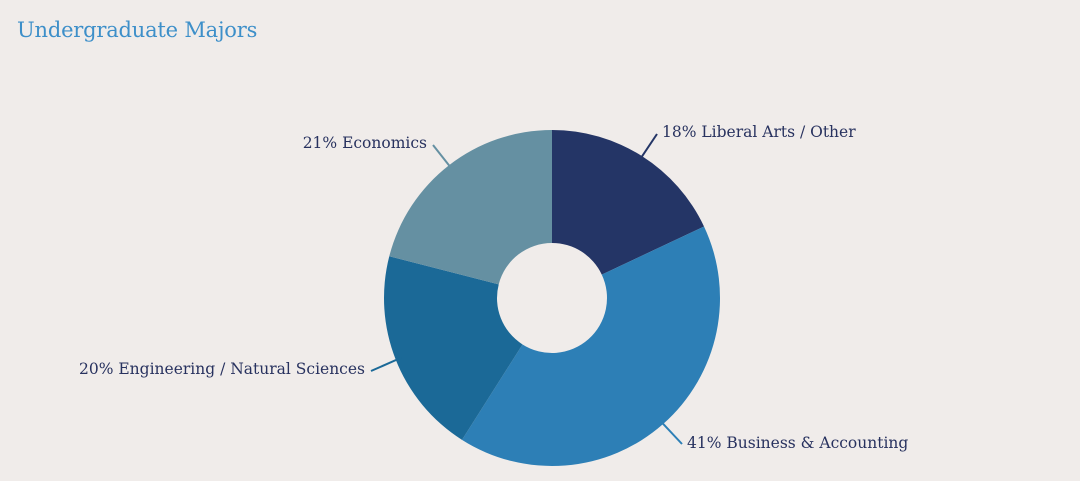 The image size is (1080, 481). Describe the element at coordinates (470, 207) in the screenshot. I see `slice-economics` at that location.